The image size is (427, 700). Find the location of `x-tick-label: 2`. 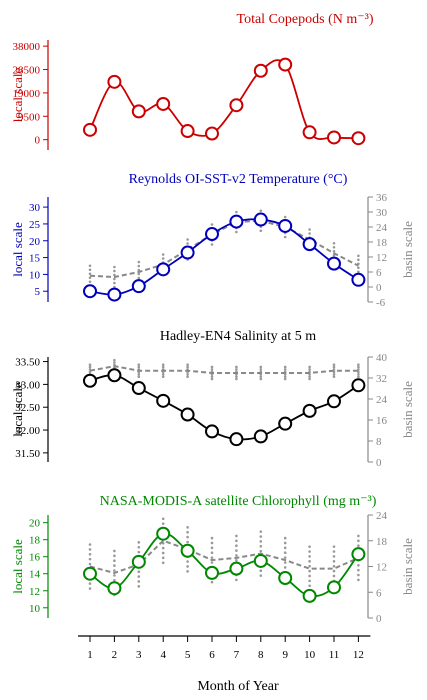

x-tick-label: 2 is located at coordinates (115, 655).